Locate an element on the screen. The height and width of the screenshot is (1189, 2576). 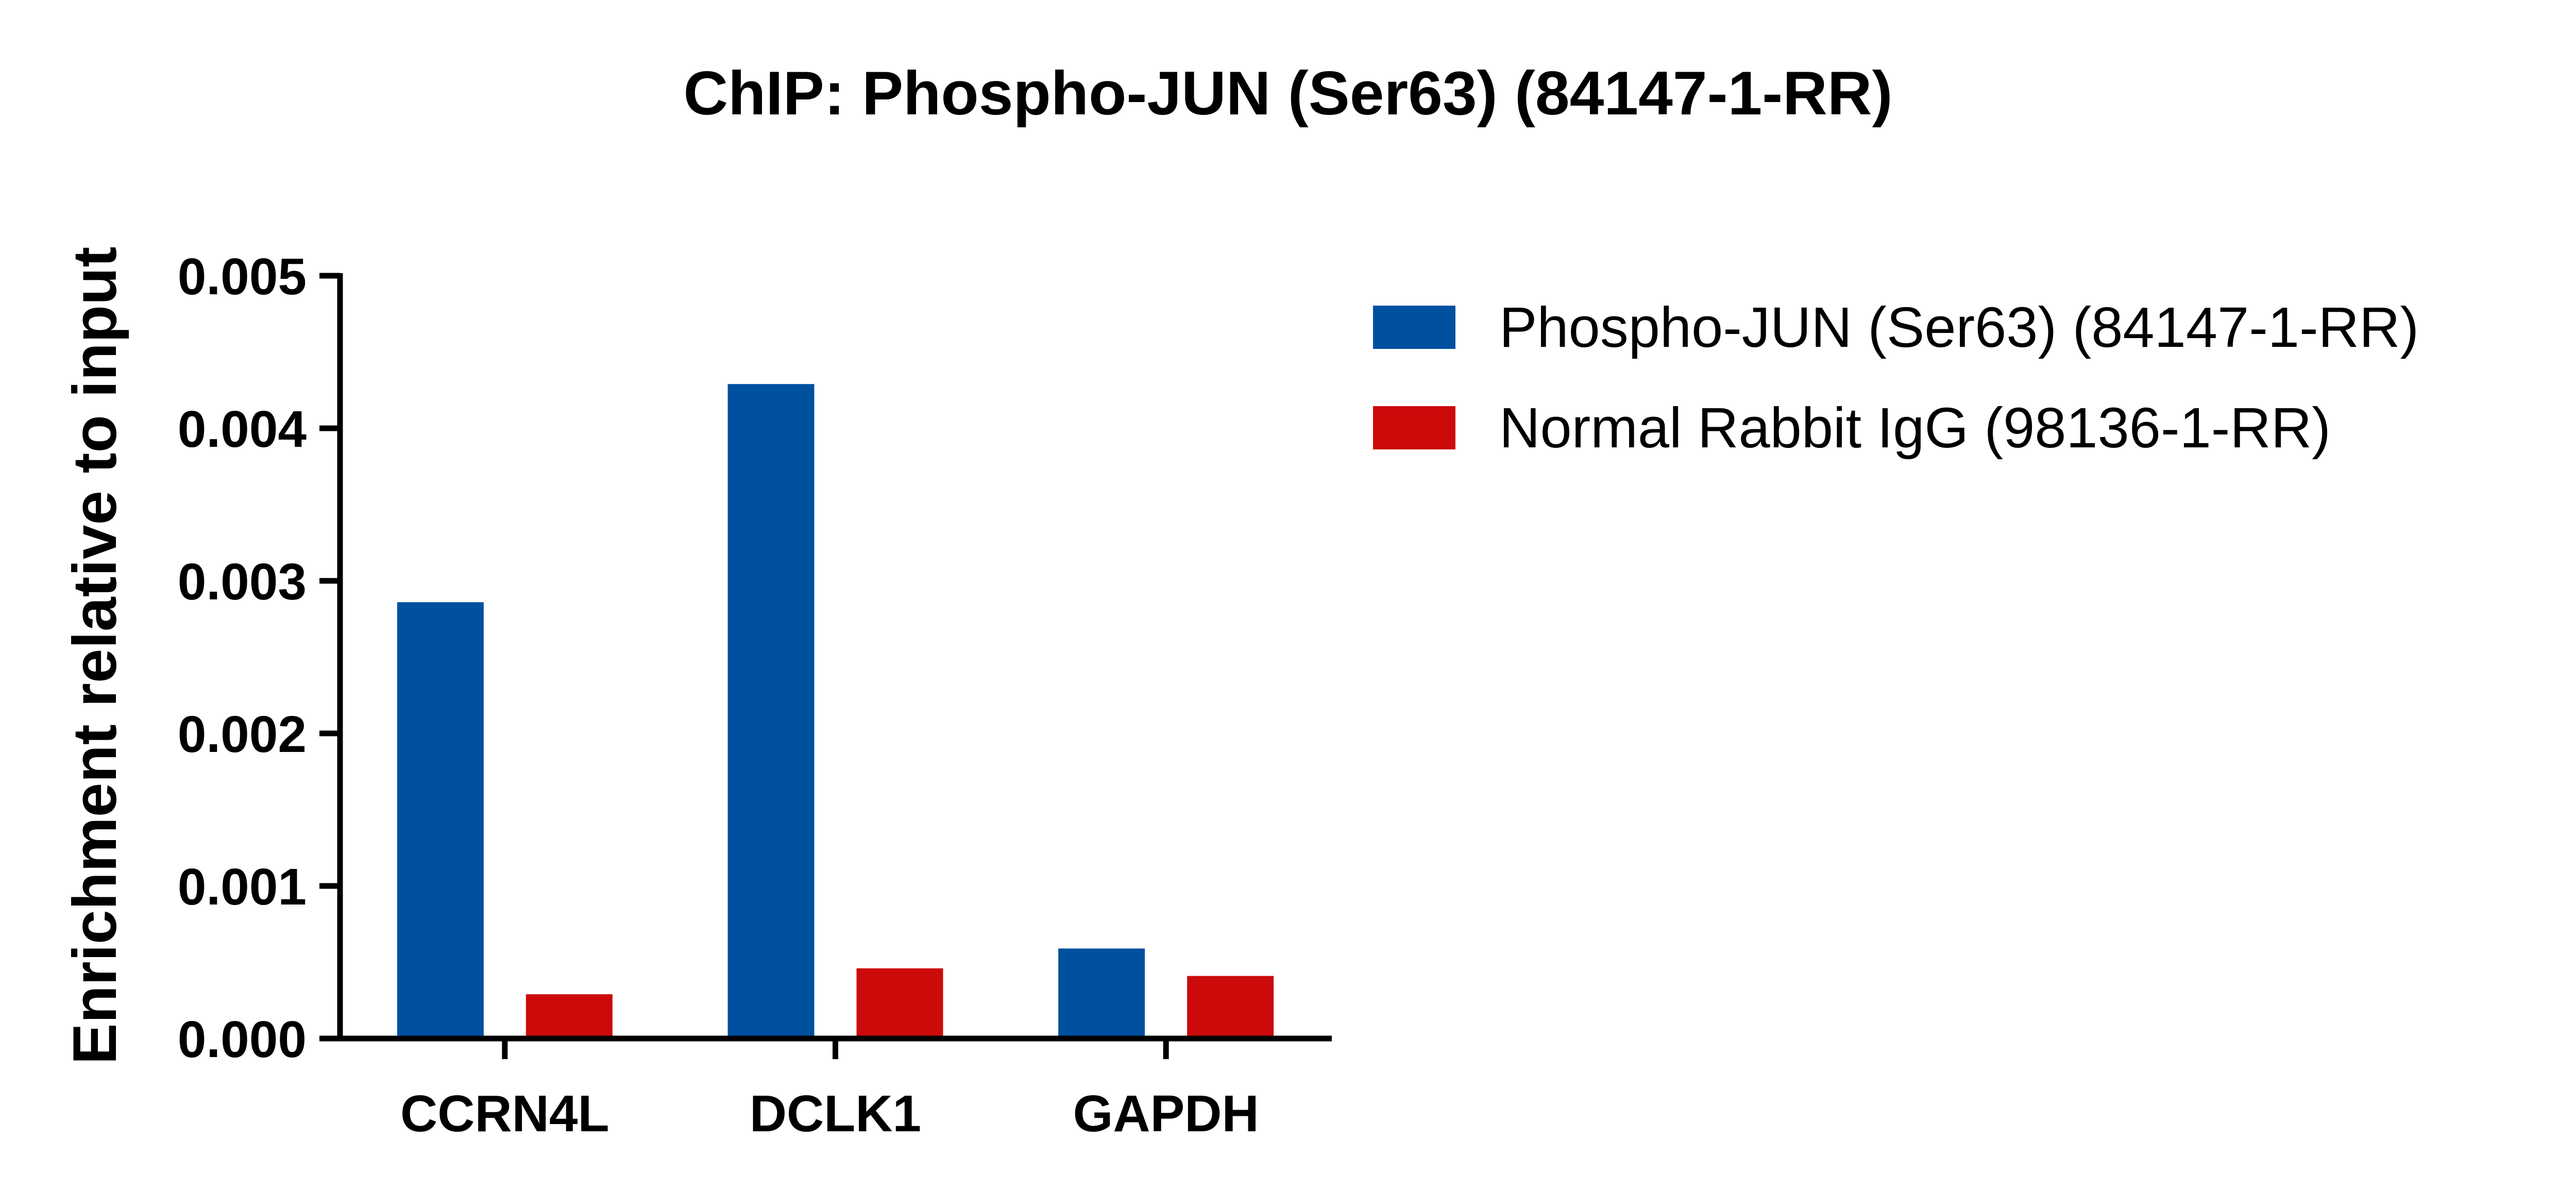
y-axis-ticks: 0.000 0.001 0.002 0.003 0.004 0.005 is located at coordinates (259, 658).